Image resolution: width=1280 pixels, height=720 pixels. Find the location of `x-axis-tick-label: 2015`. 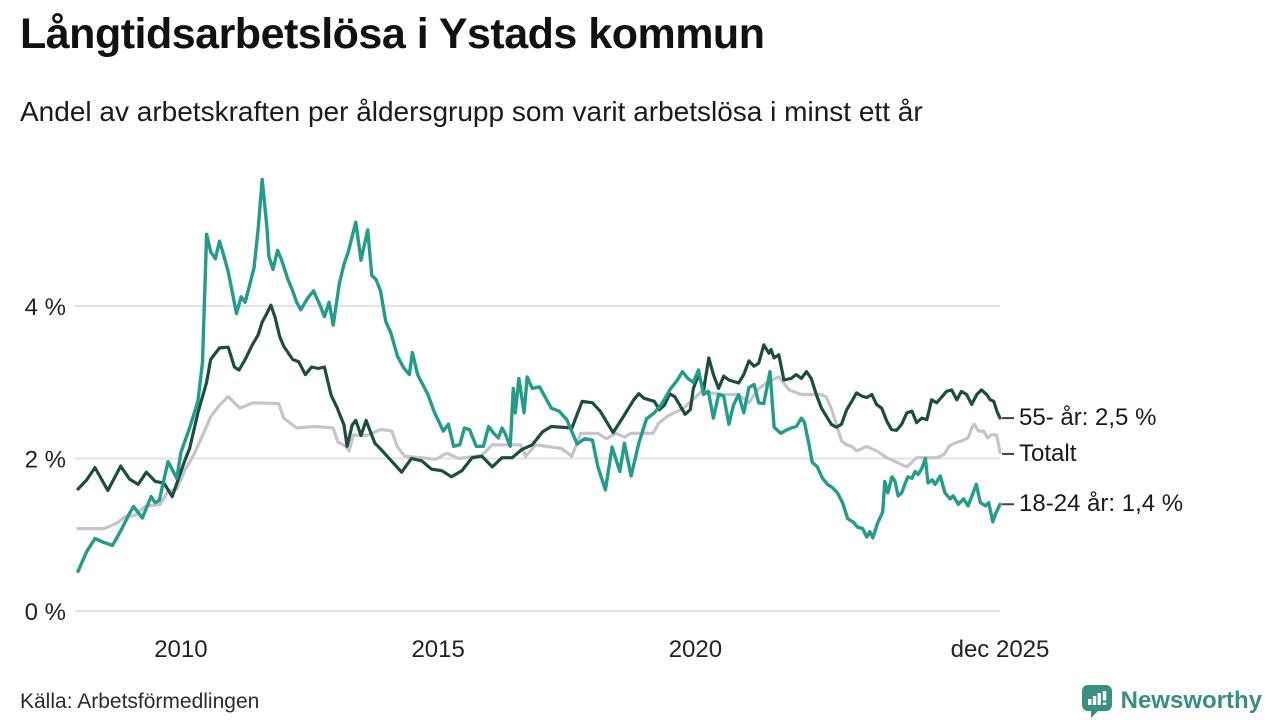

x-axis-tick-label: 2015 is located at coordinates (437, 649).